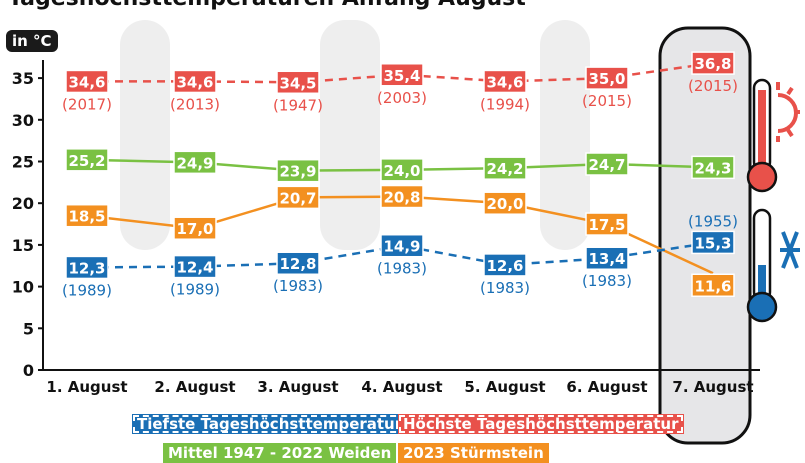 This screenshot has width=805, height=463. I want to click on thermometer-hot-icon, so click(762, 135).